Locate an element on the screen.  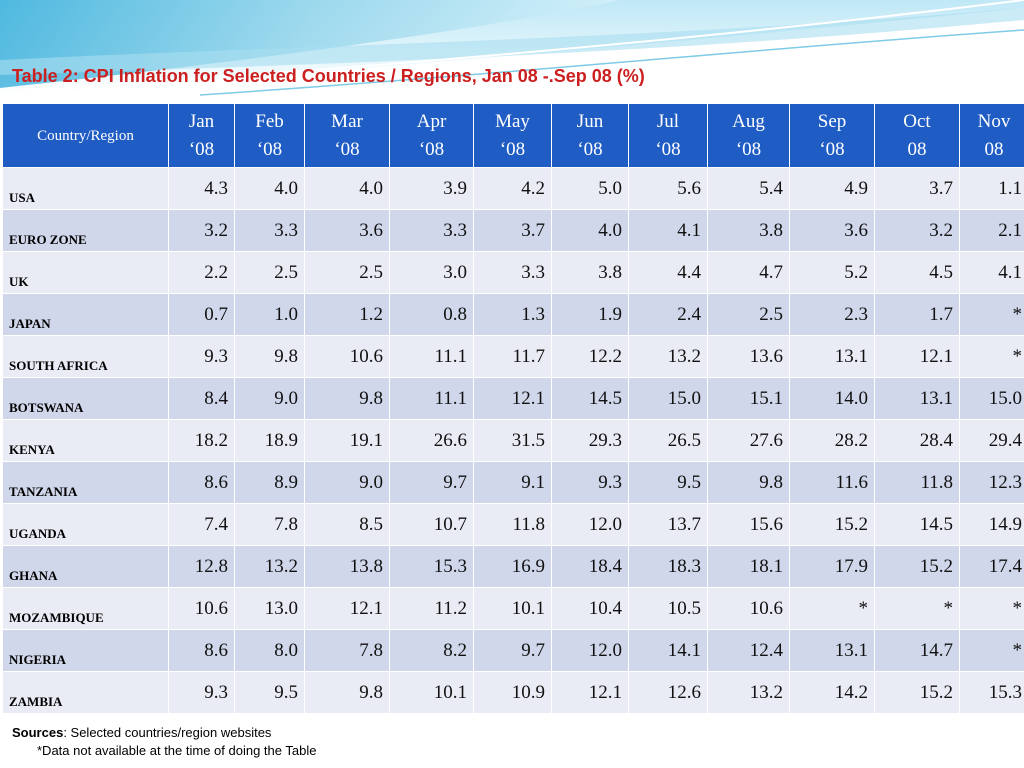
cpi-value-cell: 12.6 is located at coordinates (668, 692).